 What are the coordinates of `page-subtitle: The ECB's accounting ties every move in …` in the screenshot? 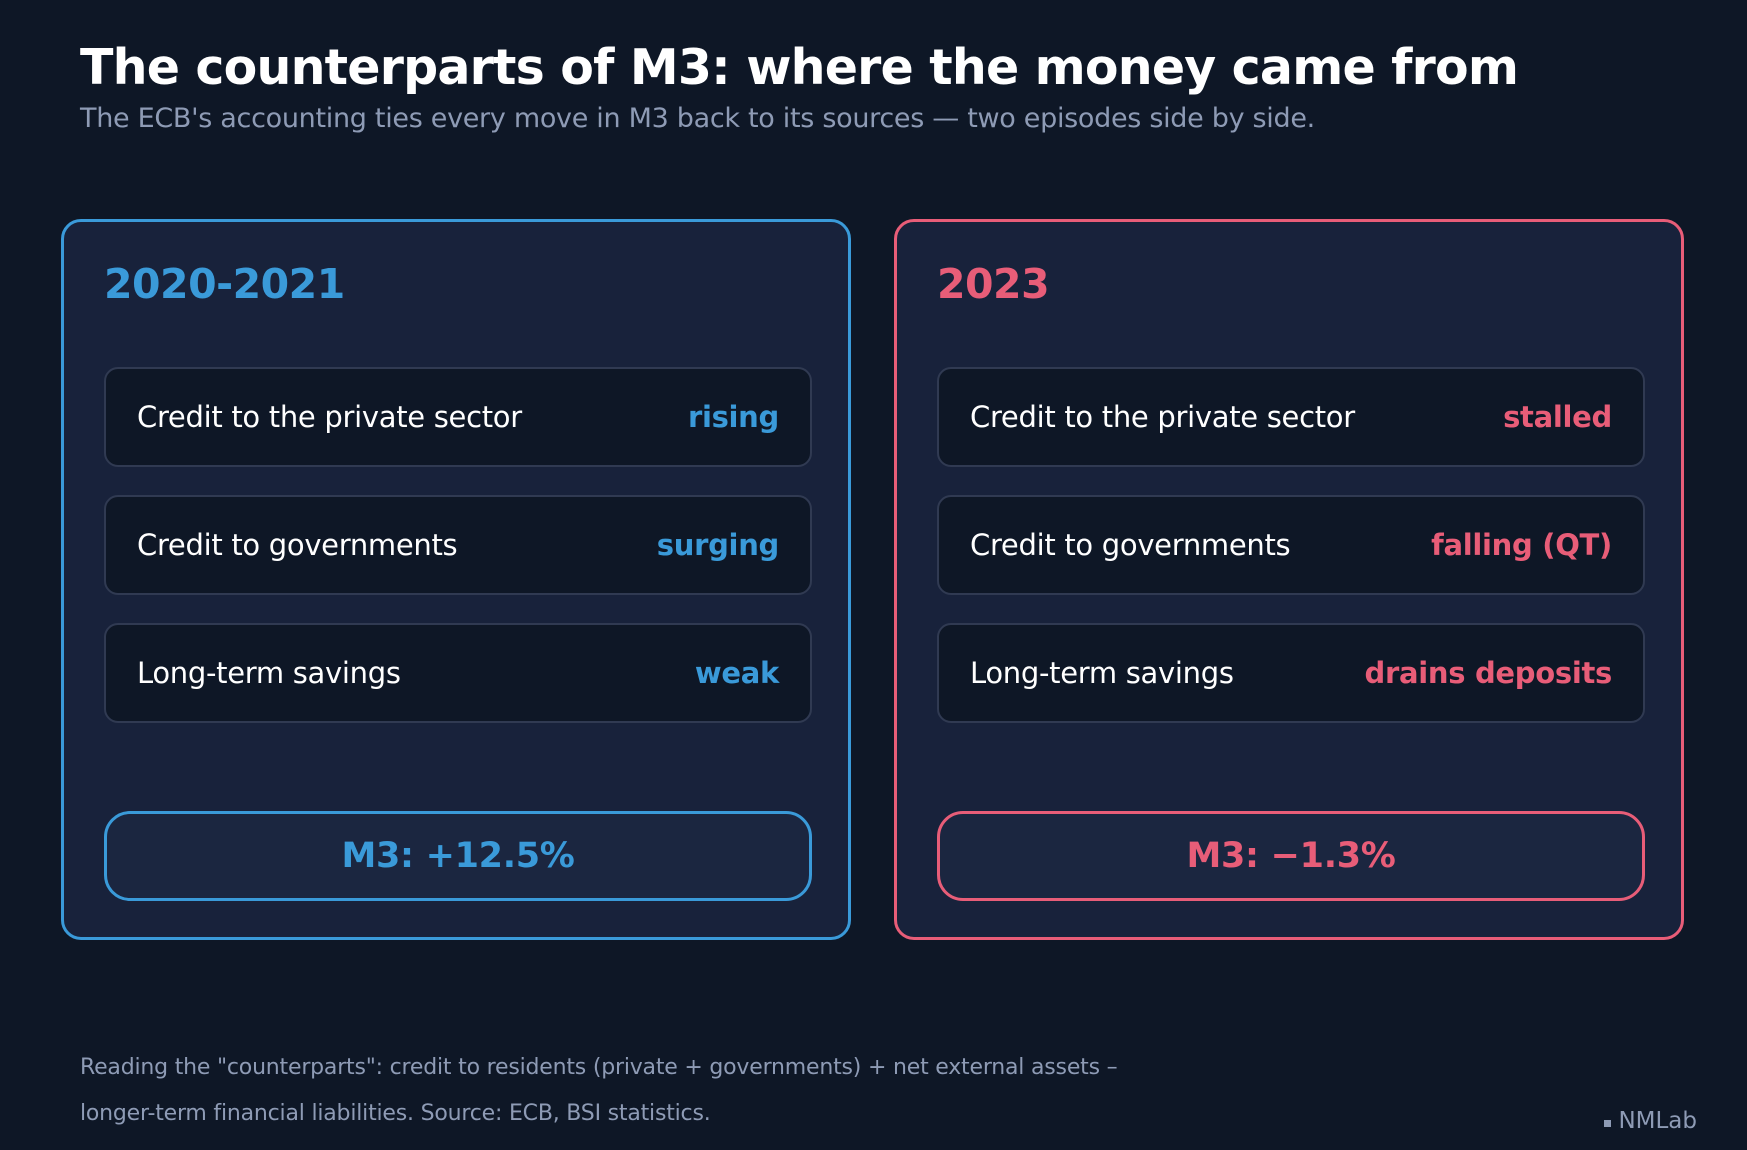 It's located at (697, 118).